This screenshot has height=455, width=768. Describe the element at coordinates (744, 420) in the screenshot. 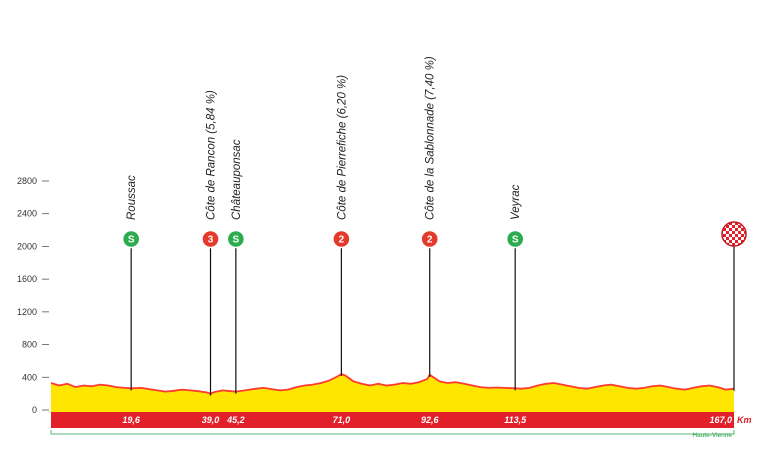

I see `x-unit-label: Km` at that location.